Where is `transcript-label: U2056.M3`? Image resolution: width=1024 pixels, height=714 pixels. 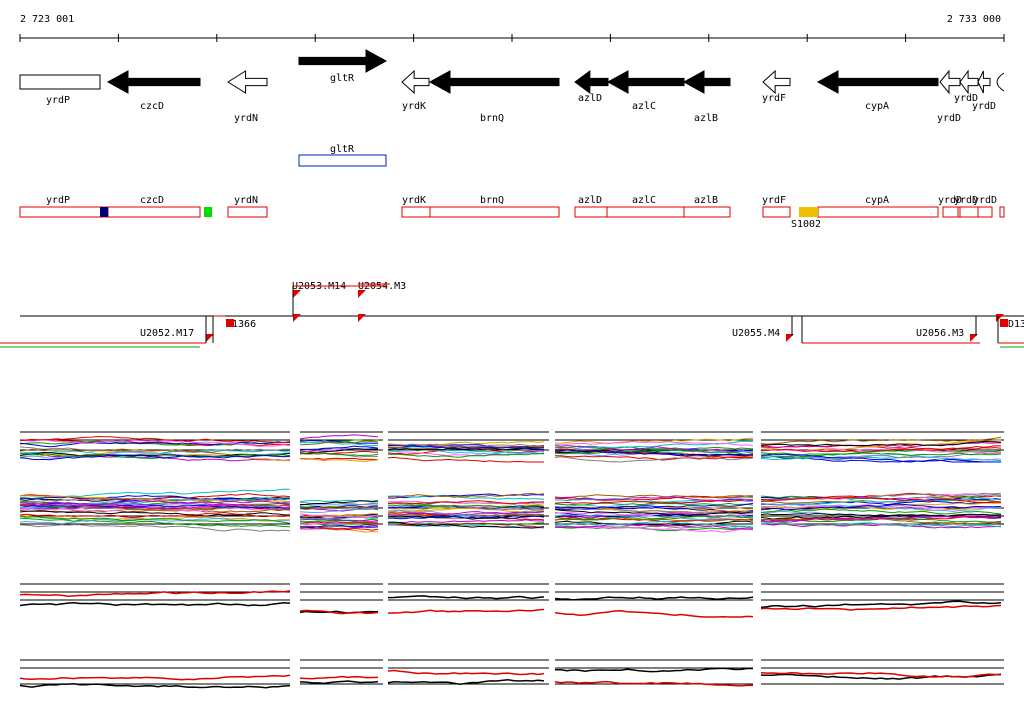
transcript-label: U2056.M3 is located at coordinates (940, 333).